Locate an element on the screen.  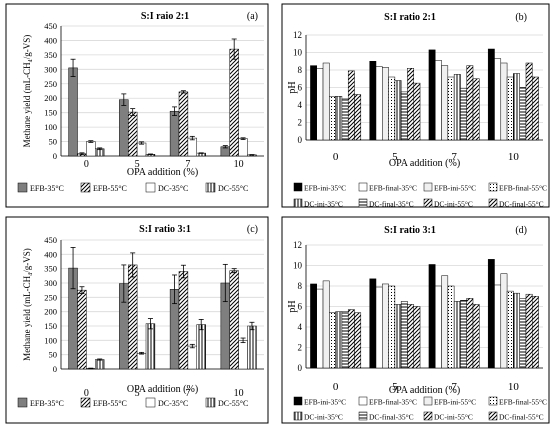
legend-label: DC-35°C is located at coordinates (173, 188).